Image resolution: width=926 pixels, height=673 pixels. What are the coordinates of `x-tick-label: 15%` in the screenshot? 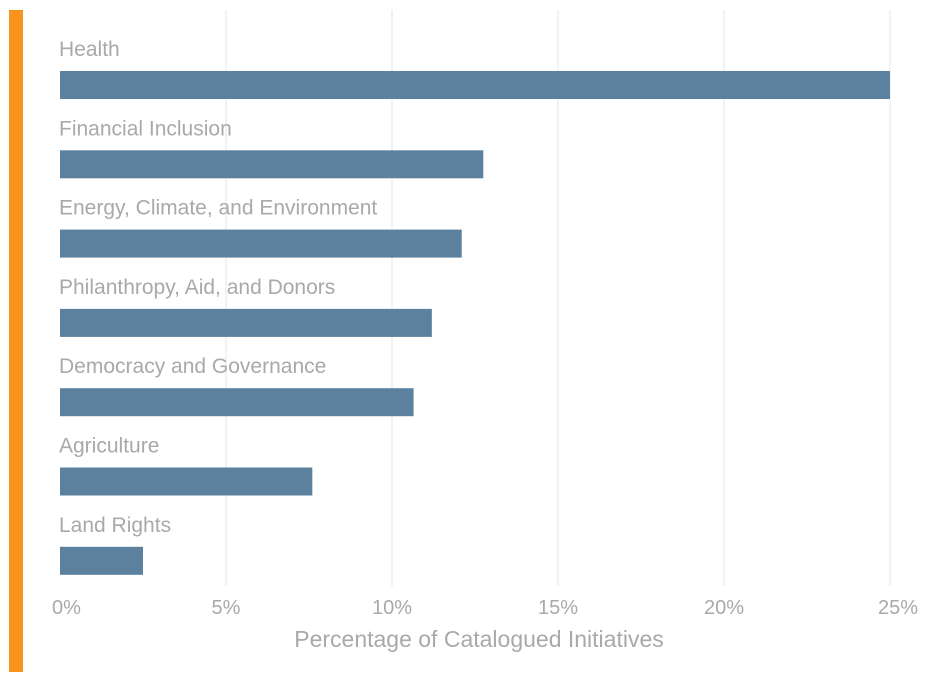 It's located at (558, 608).